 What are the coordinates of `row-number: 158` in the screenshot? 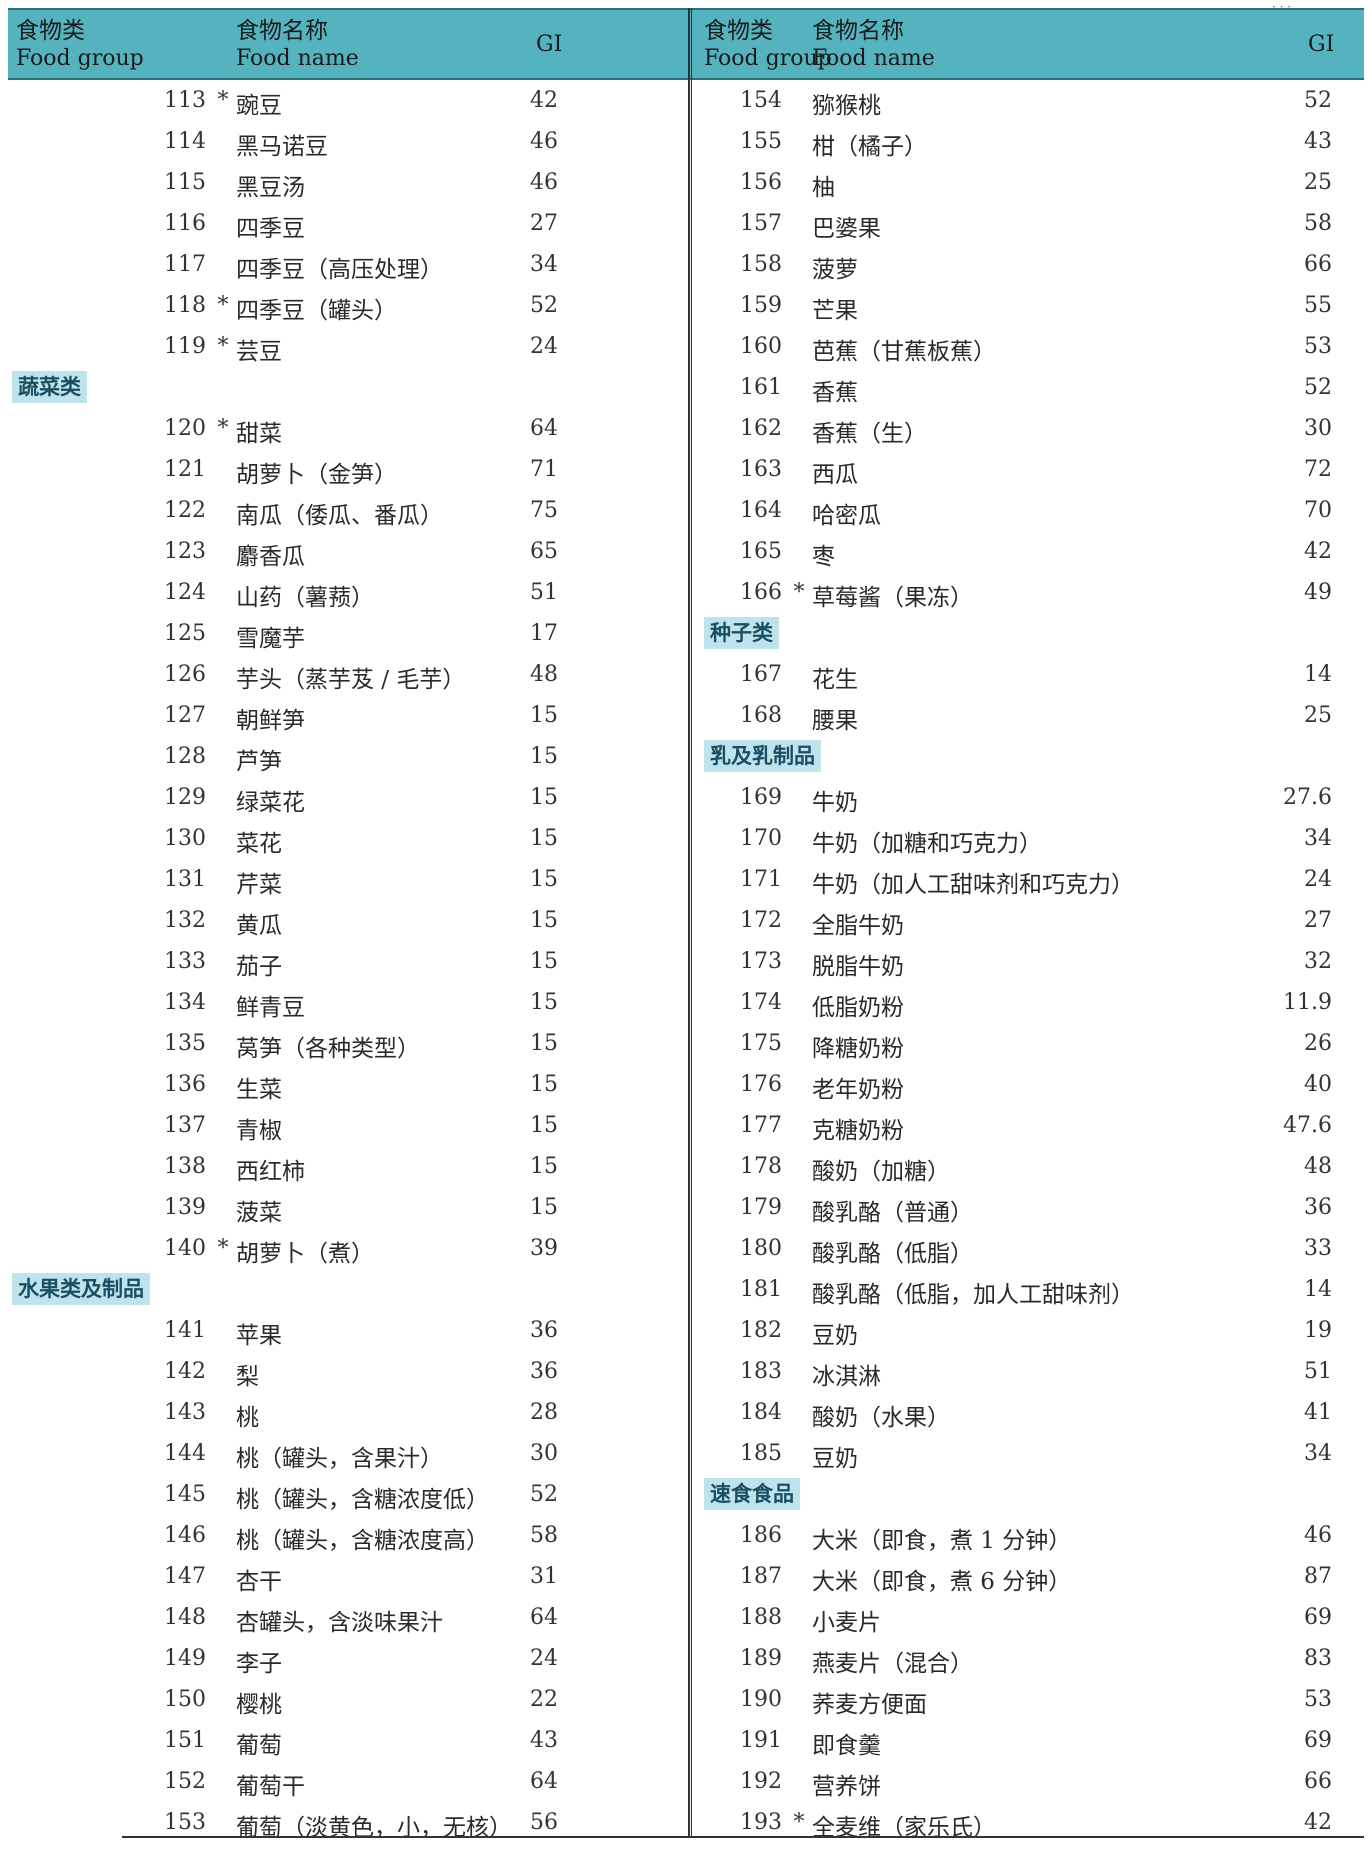 It's located at (761, 264).